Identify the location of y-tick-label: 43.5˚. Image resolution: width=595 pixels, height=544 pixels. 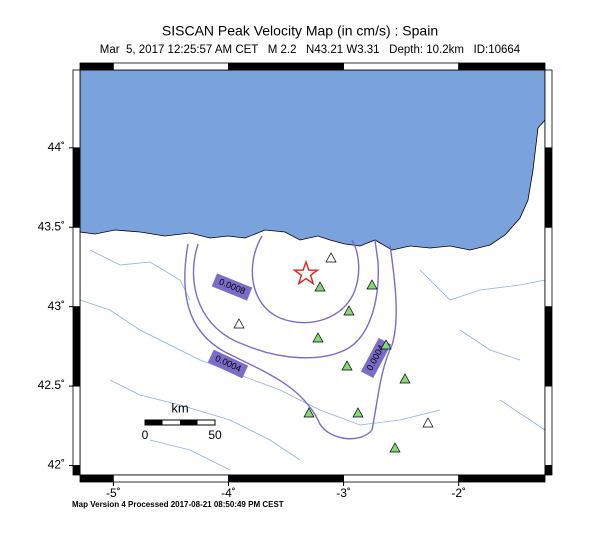
(51, 226).